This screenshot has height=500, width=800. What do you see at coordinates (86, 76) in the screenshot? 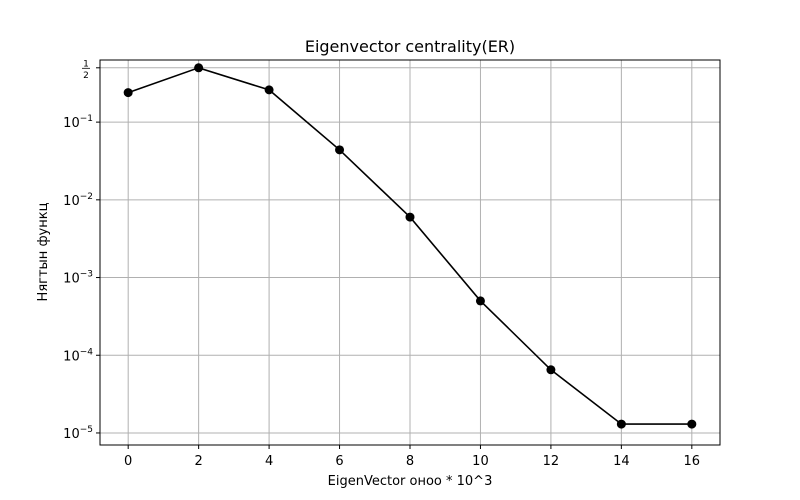
I see `y-tick-denominator: 2` at bounding box center [86, 76].